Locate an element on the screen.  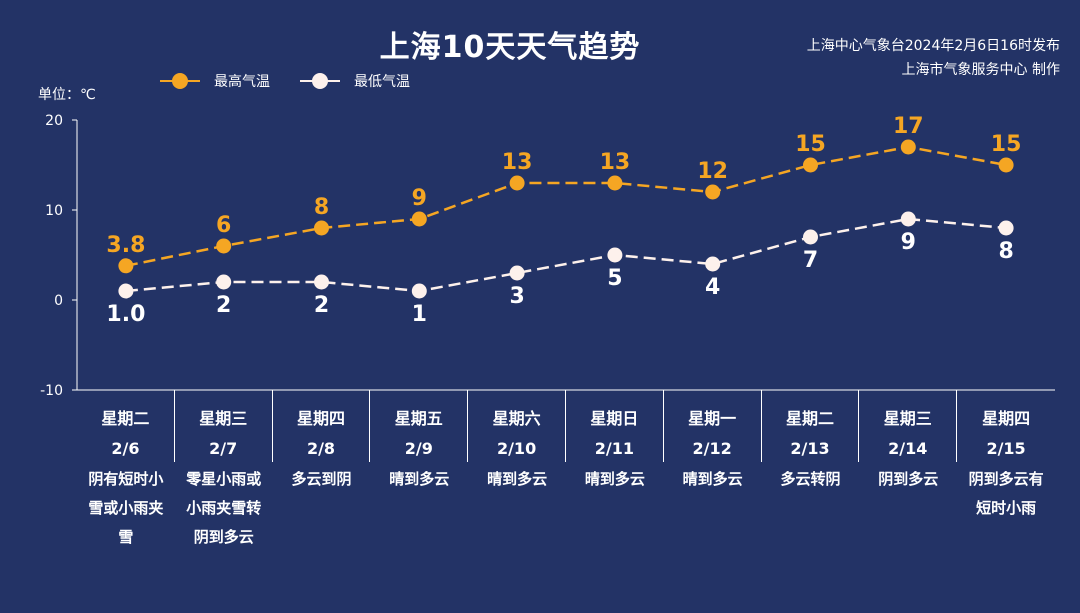
date-label: 2/14 is located at coordinates (908, 448).